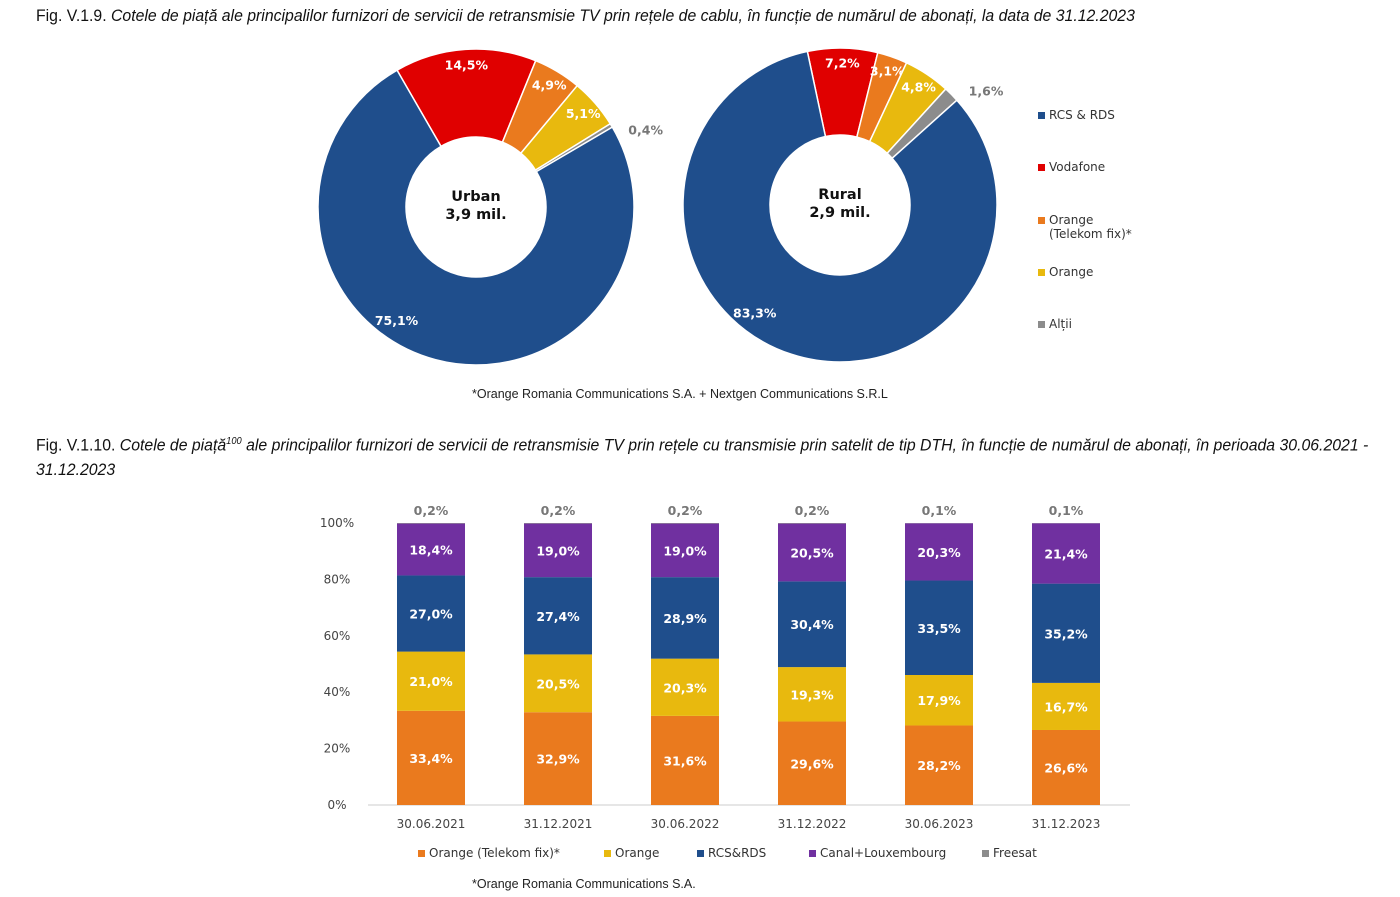  What do you see at coordinates (1066, 633) in the screenshot?
I see `bar-value-label: 35,2%` at bounding box center [1066, 633].